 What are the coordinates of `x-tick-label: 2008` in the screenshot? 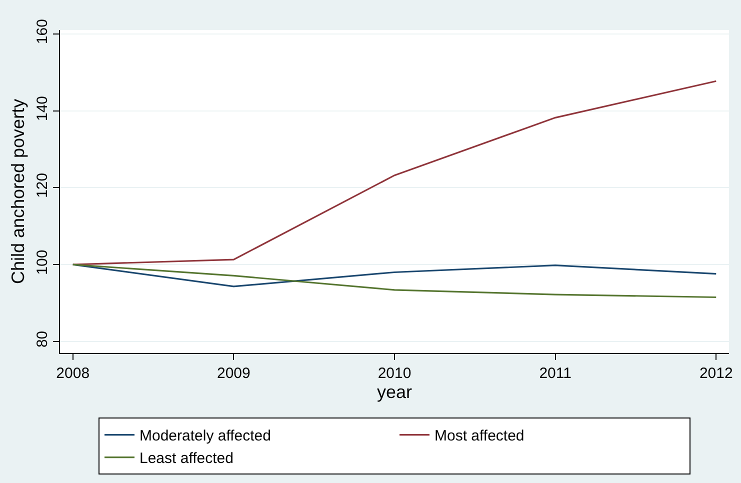 It's located at (73, 373).